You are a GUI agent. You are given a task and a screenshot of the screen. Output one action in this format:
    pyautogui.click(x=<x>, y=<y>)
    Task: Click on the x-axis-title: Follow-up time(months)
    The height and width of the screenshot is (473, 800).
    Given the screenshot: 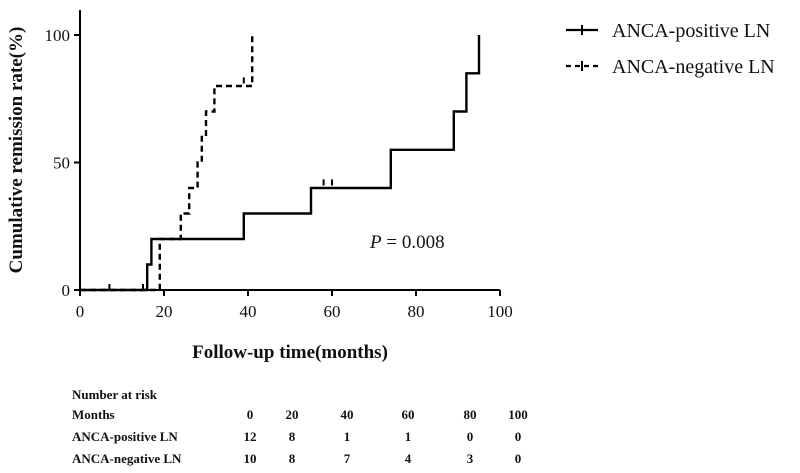 What is the action you would take?
    pyautogui.click(x=290, y=352)
    